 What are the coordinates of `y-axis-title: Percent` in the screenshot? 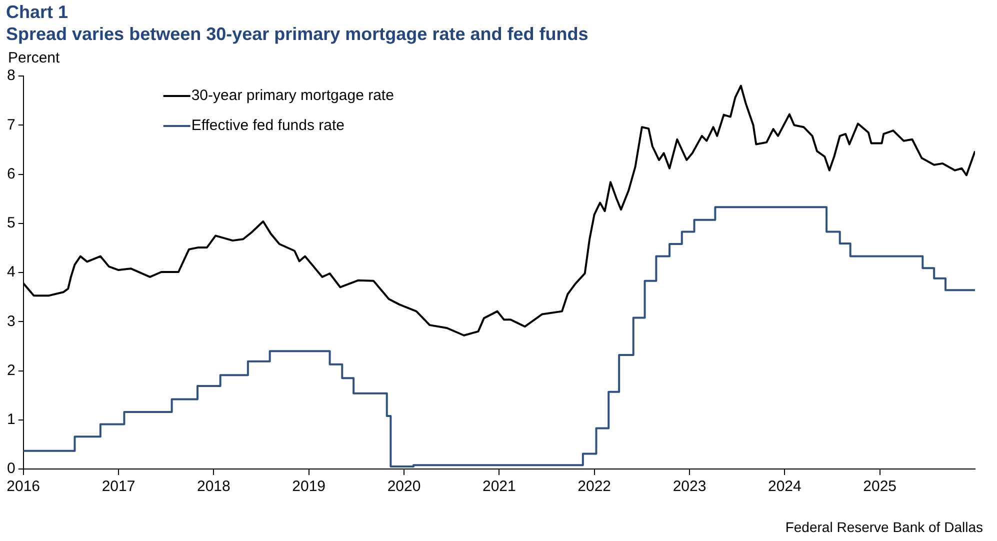 It's located at (34, 58).